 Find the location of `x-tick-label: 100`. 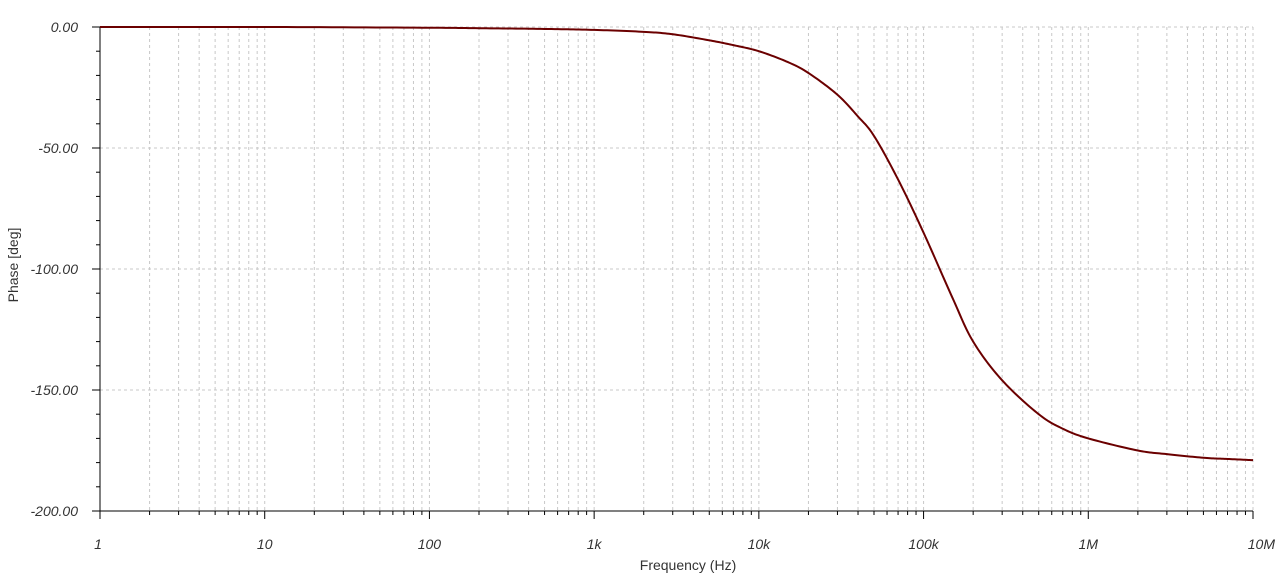

x-tick-label: 100 is located at coordinates (430, 544).